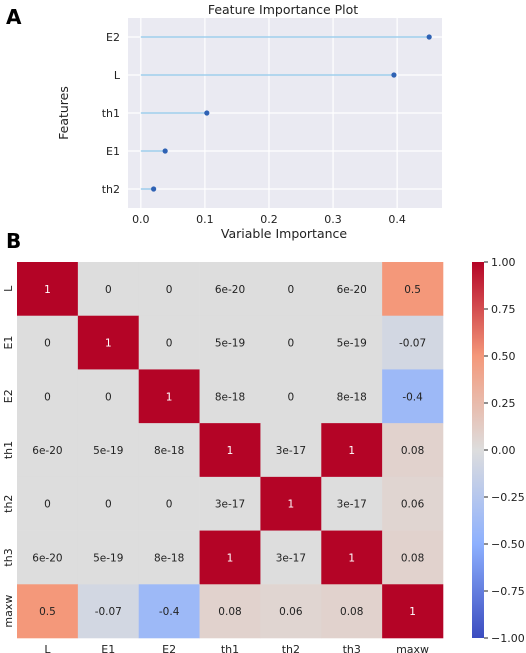 The width and height of the screenshot is (526, 653). What do you see at coordinates (8, 611) in the screenshot?
I see `heatmap-row-label: maxw` at bounding box center [8, 611].